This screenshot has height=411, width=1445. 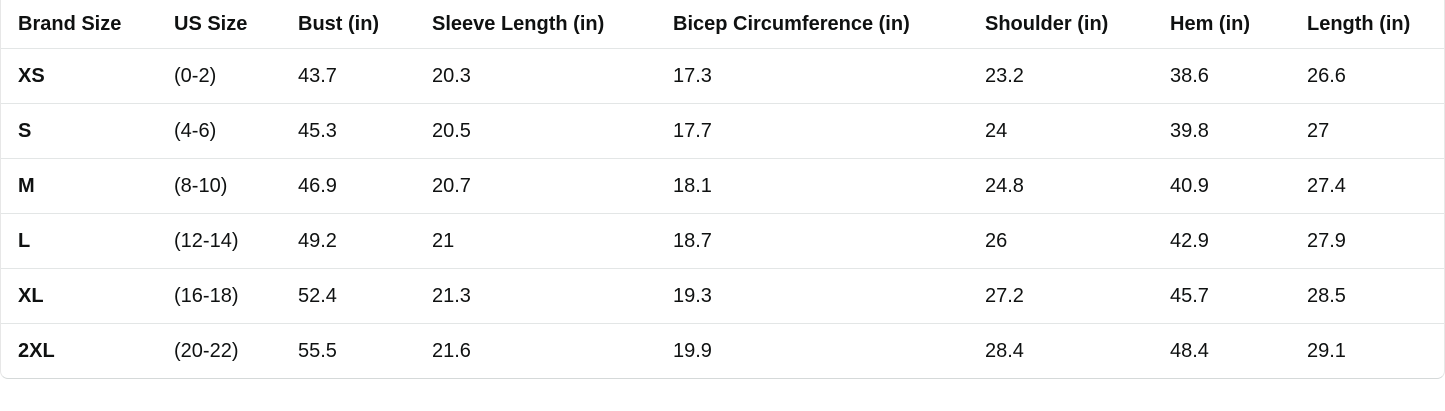 I want to click on table-cell: 17.7, so click(x=829, y=131).